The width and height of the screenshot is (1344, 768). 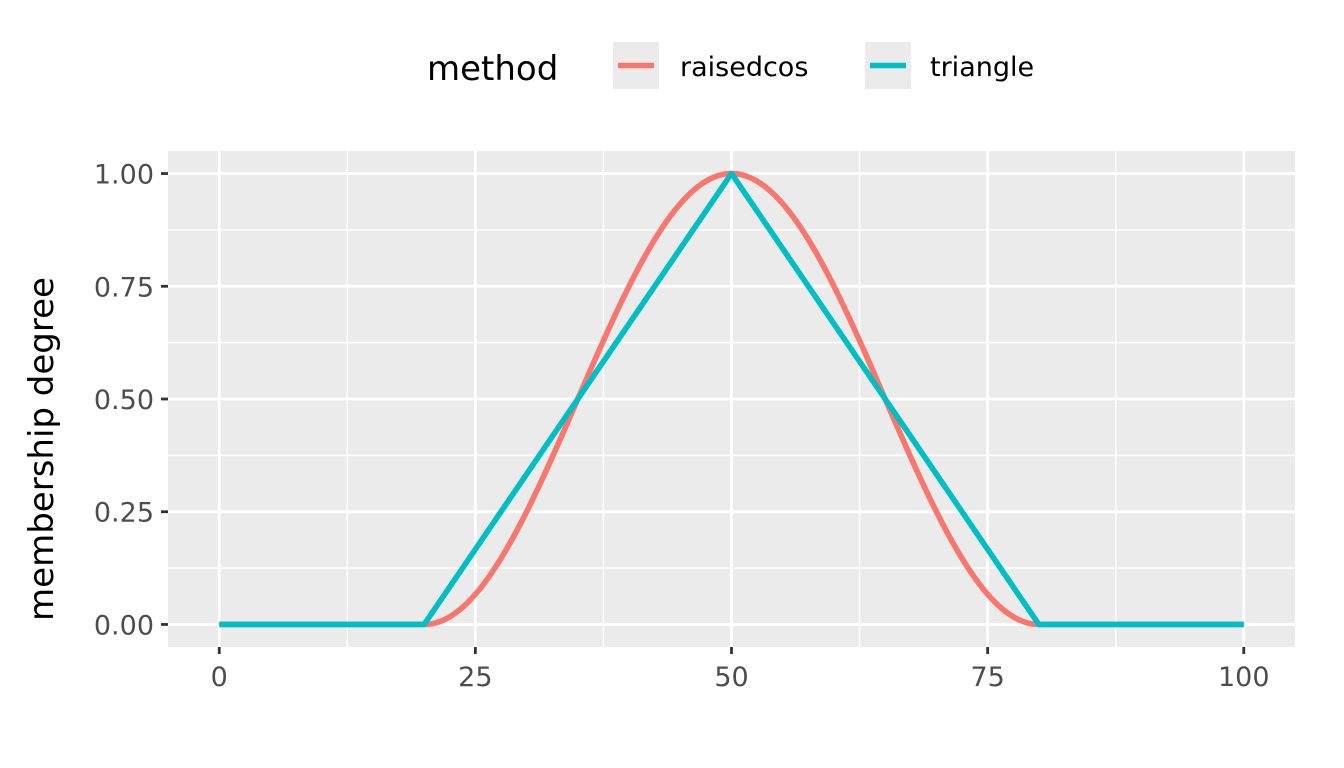 What do you see at coordinates (124, 287) in the screenshot?
I see `y-tick-label: 0.75` at bounding box center [124, 287].